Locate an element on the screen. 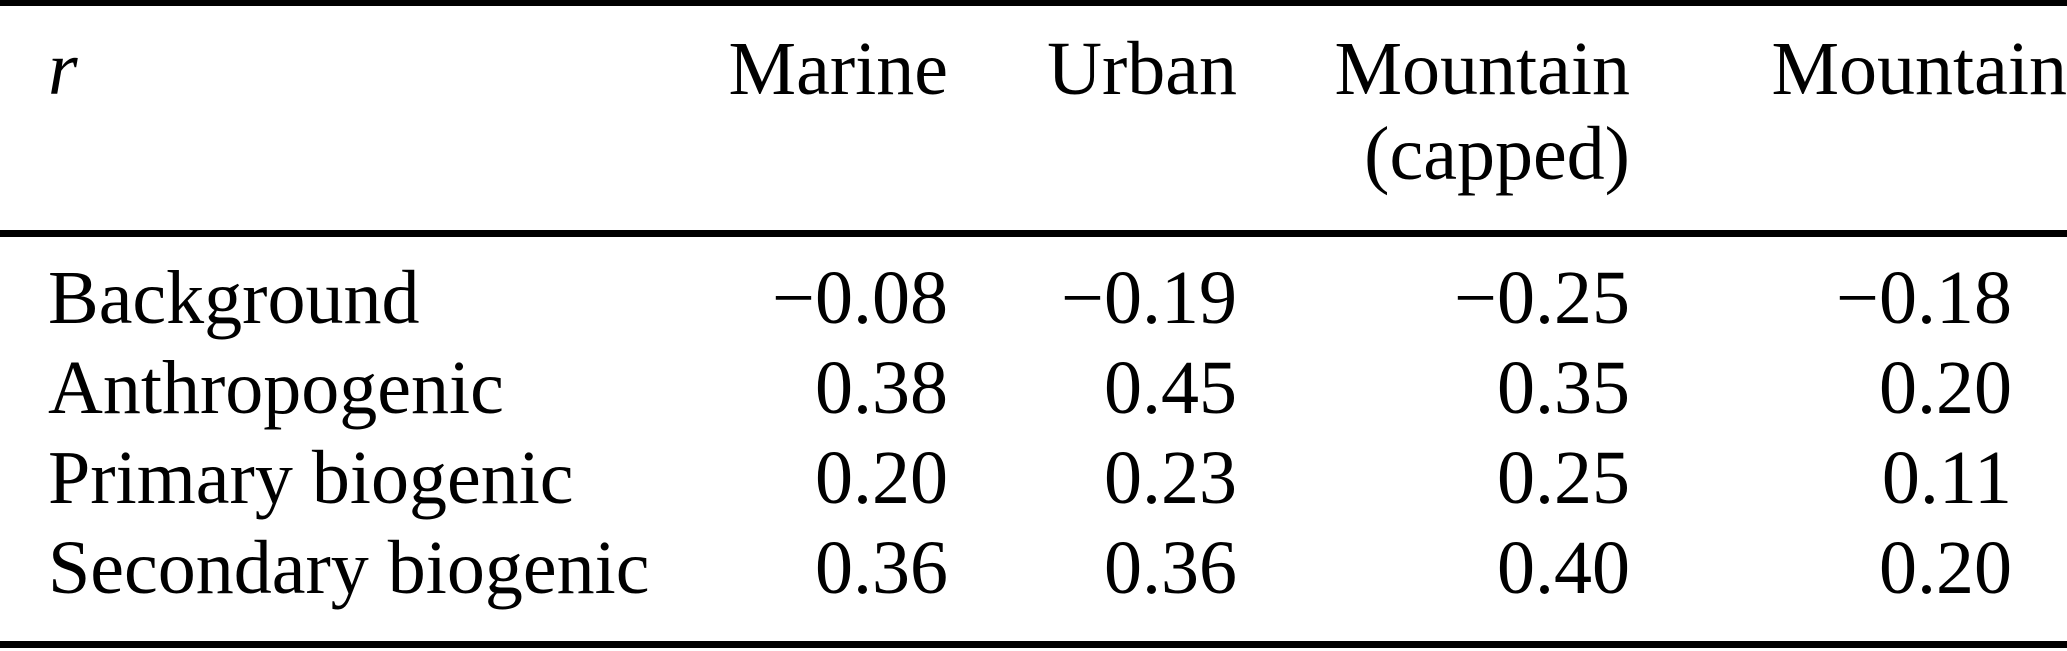 The height and width of the screenshot is (651, 2067). column-header-mountain: Mountain is located at coordinates (1848, 120).